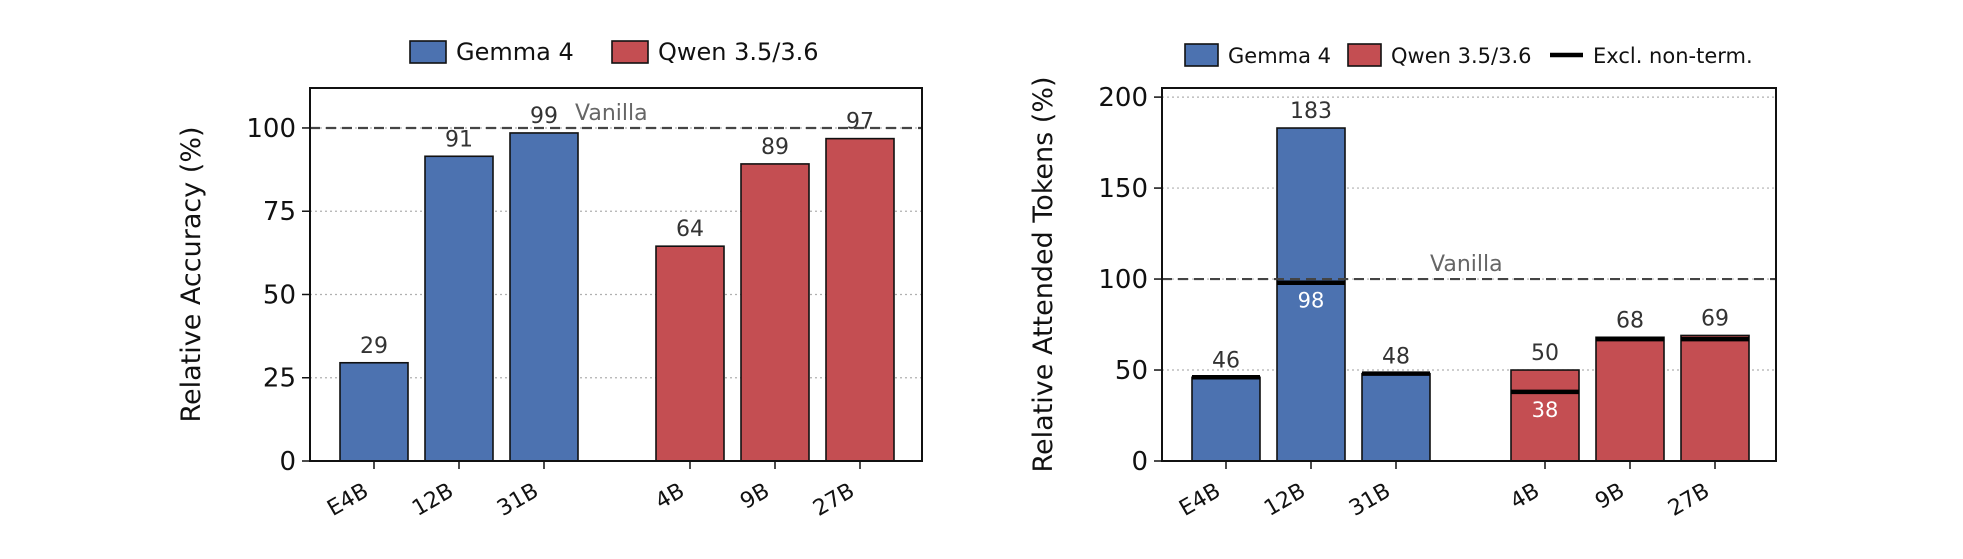 The height and width of the screenshot is (559, 1963). What do you see at coordinates (459, 139) in the screenshot?
I see `data-label: 91` at bounding box center [459, 139].